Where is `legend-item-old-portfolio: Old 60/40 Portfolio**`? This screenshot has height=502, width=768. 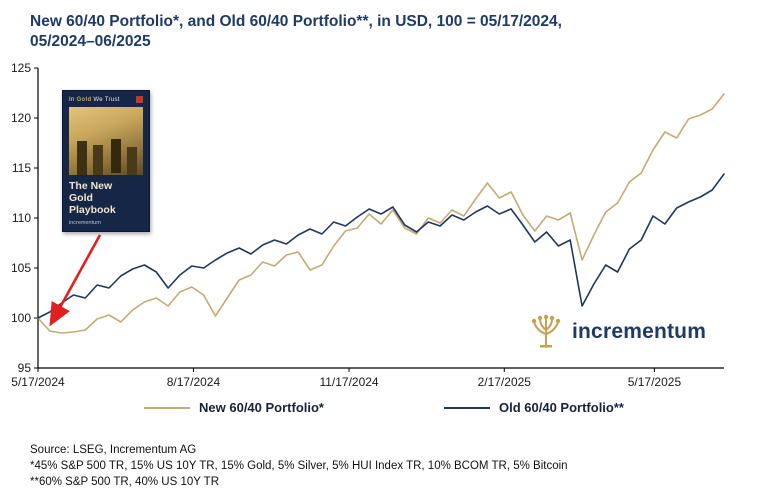 legend-item-old-portfolio: Old 60/40 Portfolio** is located at coordinates (534, 407).